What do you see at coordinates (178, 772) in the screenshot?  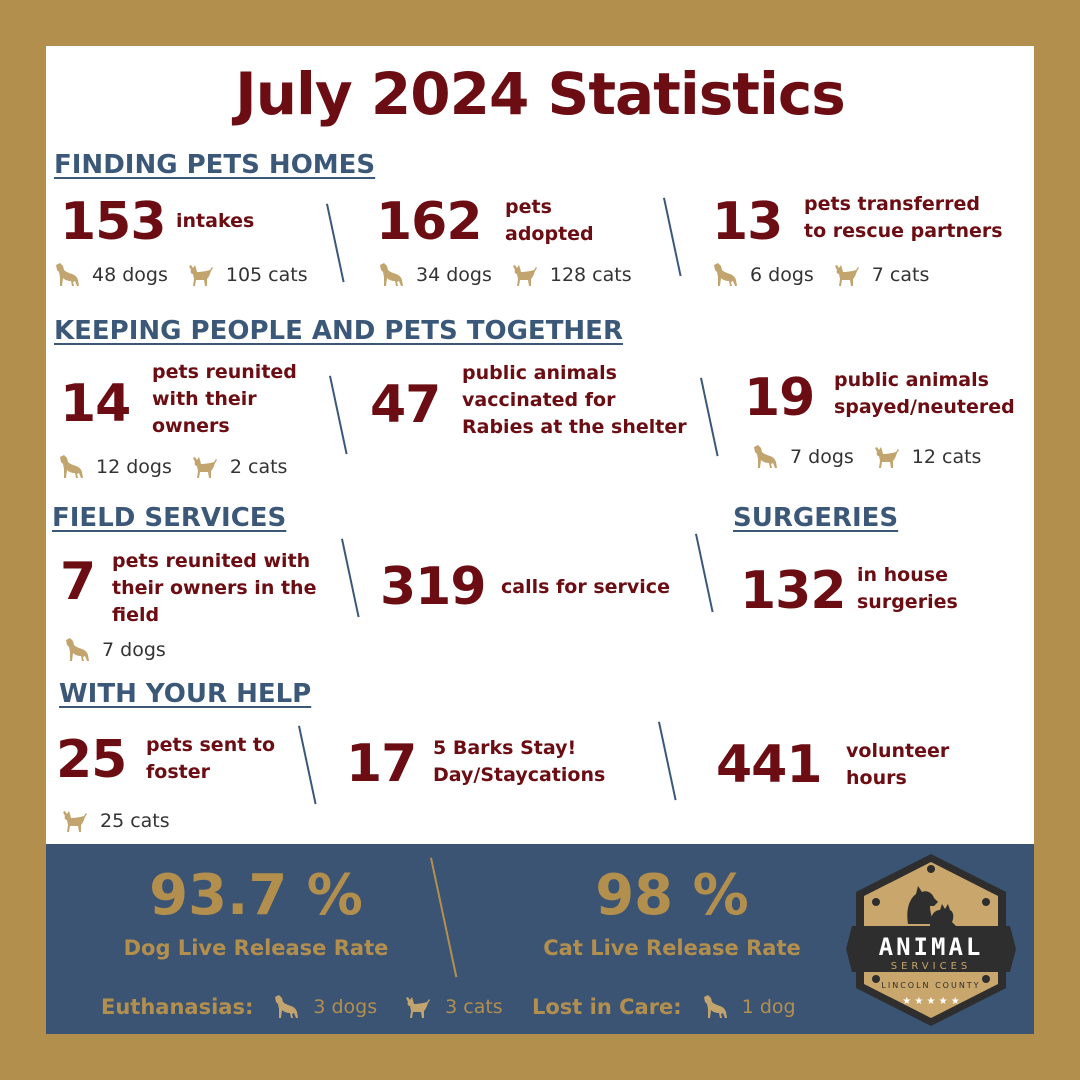 I see `foster-label-line2: foster` at bounding box center [178, 772].